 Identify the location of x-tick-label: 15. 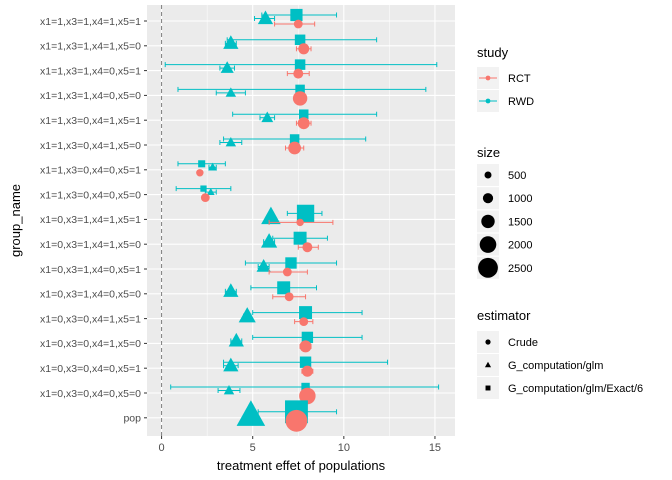
(435, 448).